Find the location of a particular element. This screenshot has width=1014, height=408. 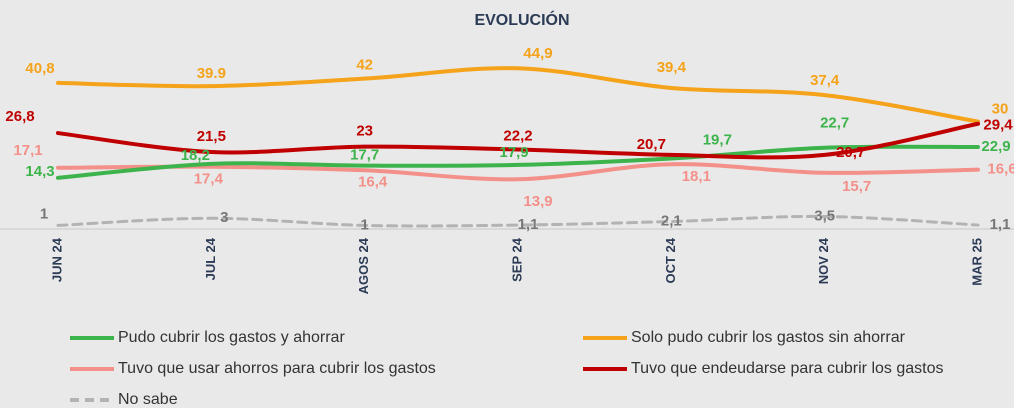

data-label: 2,1 is located at coordinates (671, 220).